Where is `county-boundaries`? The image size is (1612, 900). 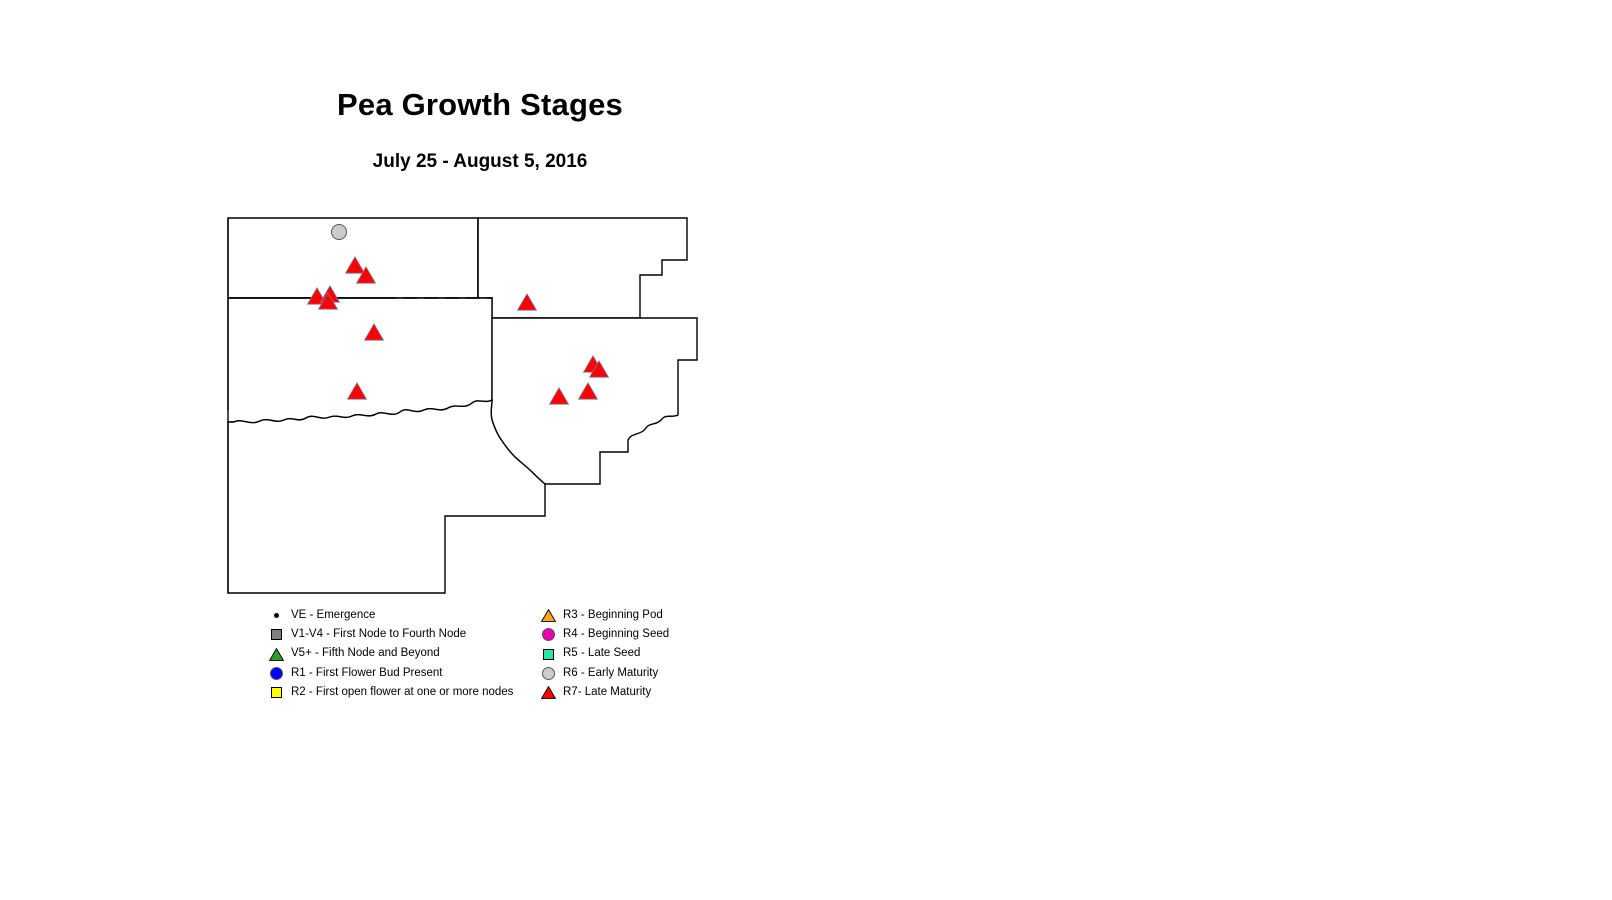
county-boundaries is located at coordinates (462, 405).